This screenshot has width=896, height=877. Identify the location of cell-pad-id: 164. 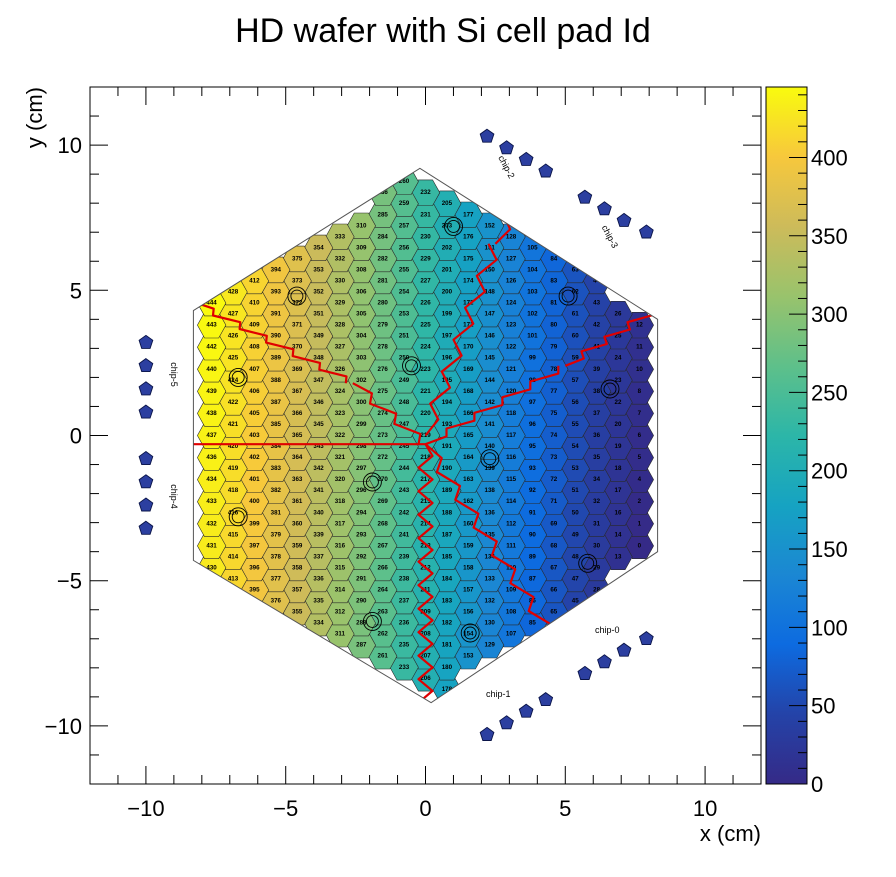
(468, 457).